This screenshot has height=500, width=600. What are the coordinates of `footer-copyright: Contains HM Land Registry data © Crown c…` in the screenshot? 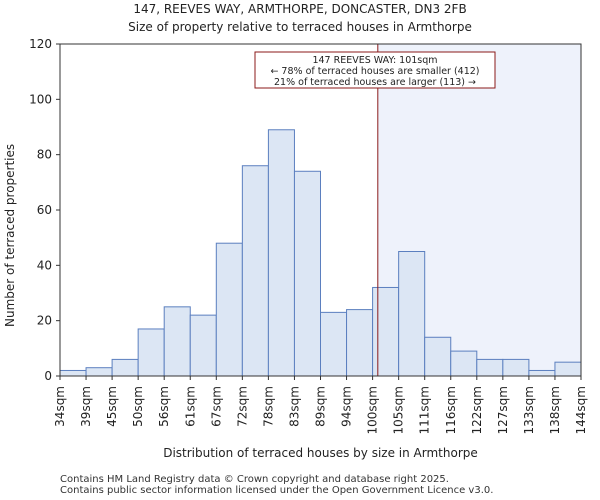 It's located at (254, 479).